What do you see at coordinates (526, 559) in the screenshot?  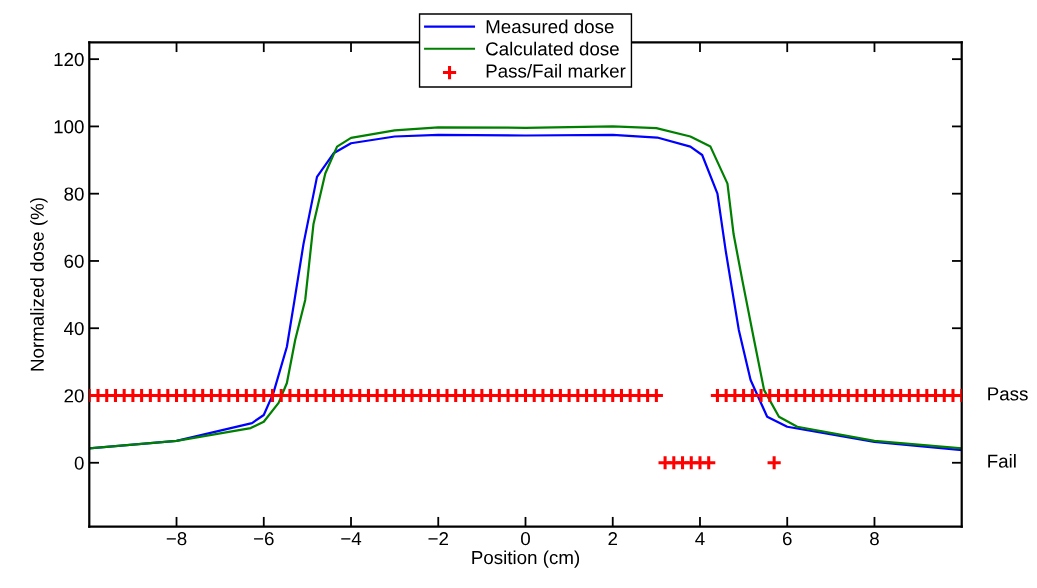 I see `x-axis-title: Position (cm)` at bounding box center [526, 559].